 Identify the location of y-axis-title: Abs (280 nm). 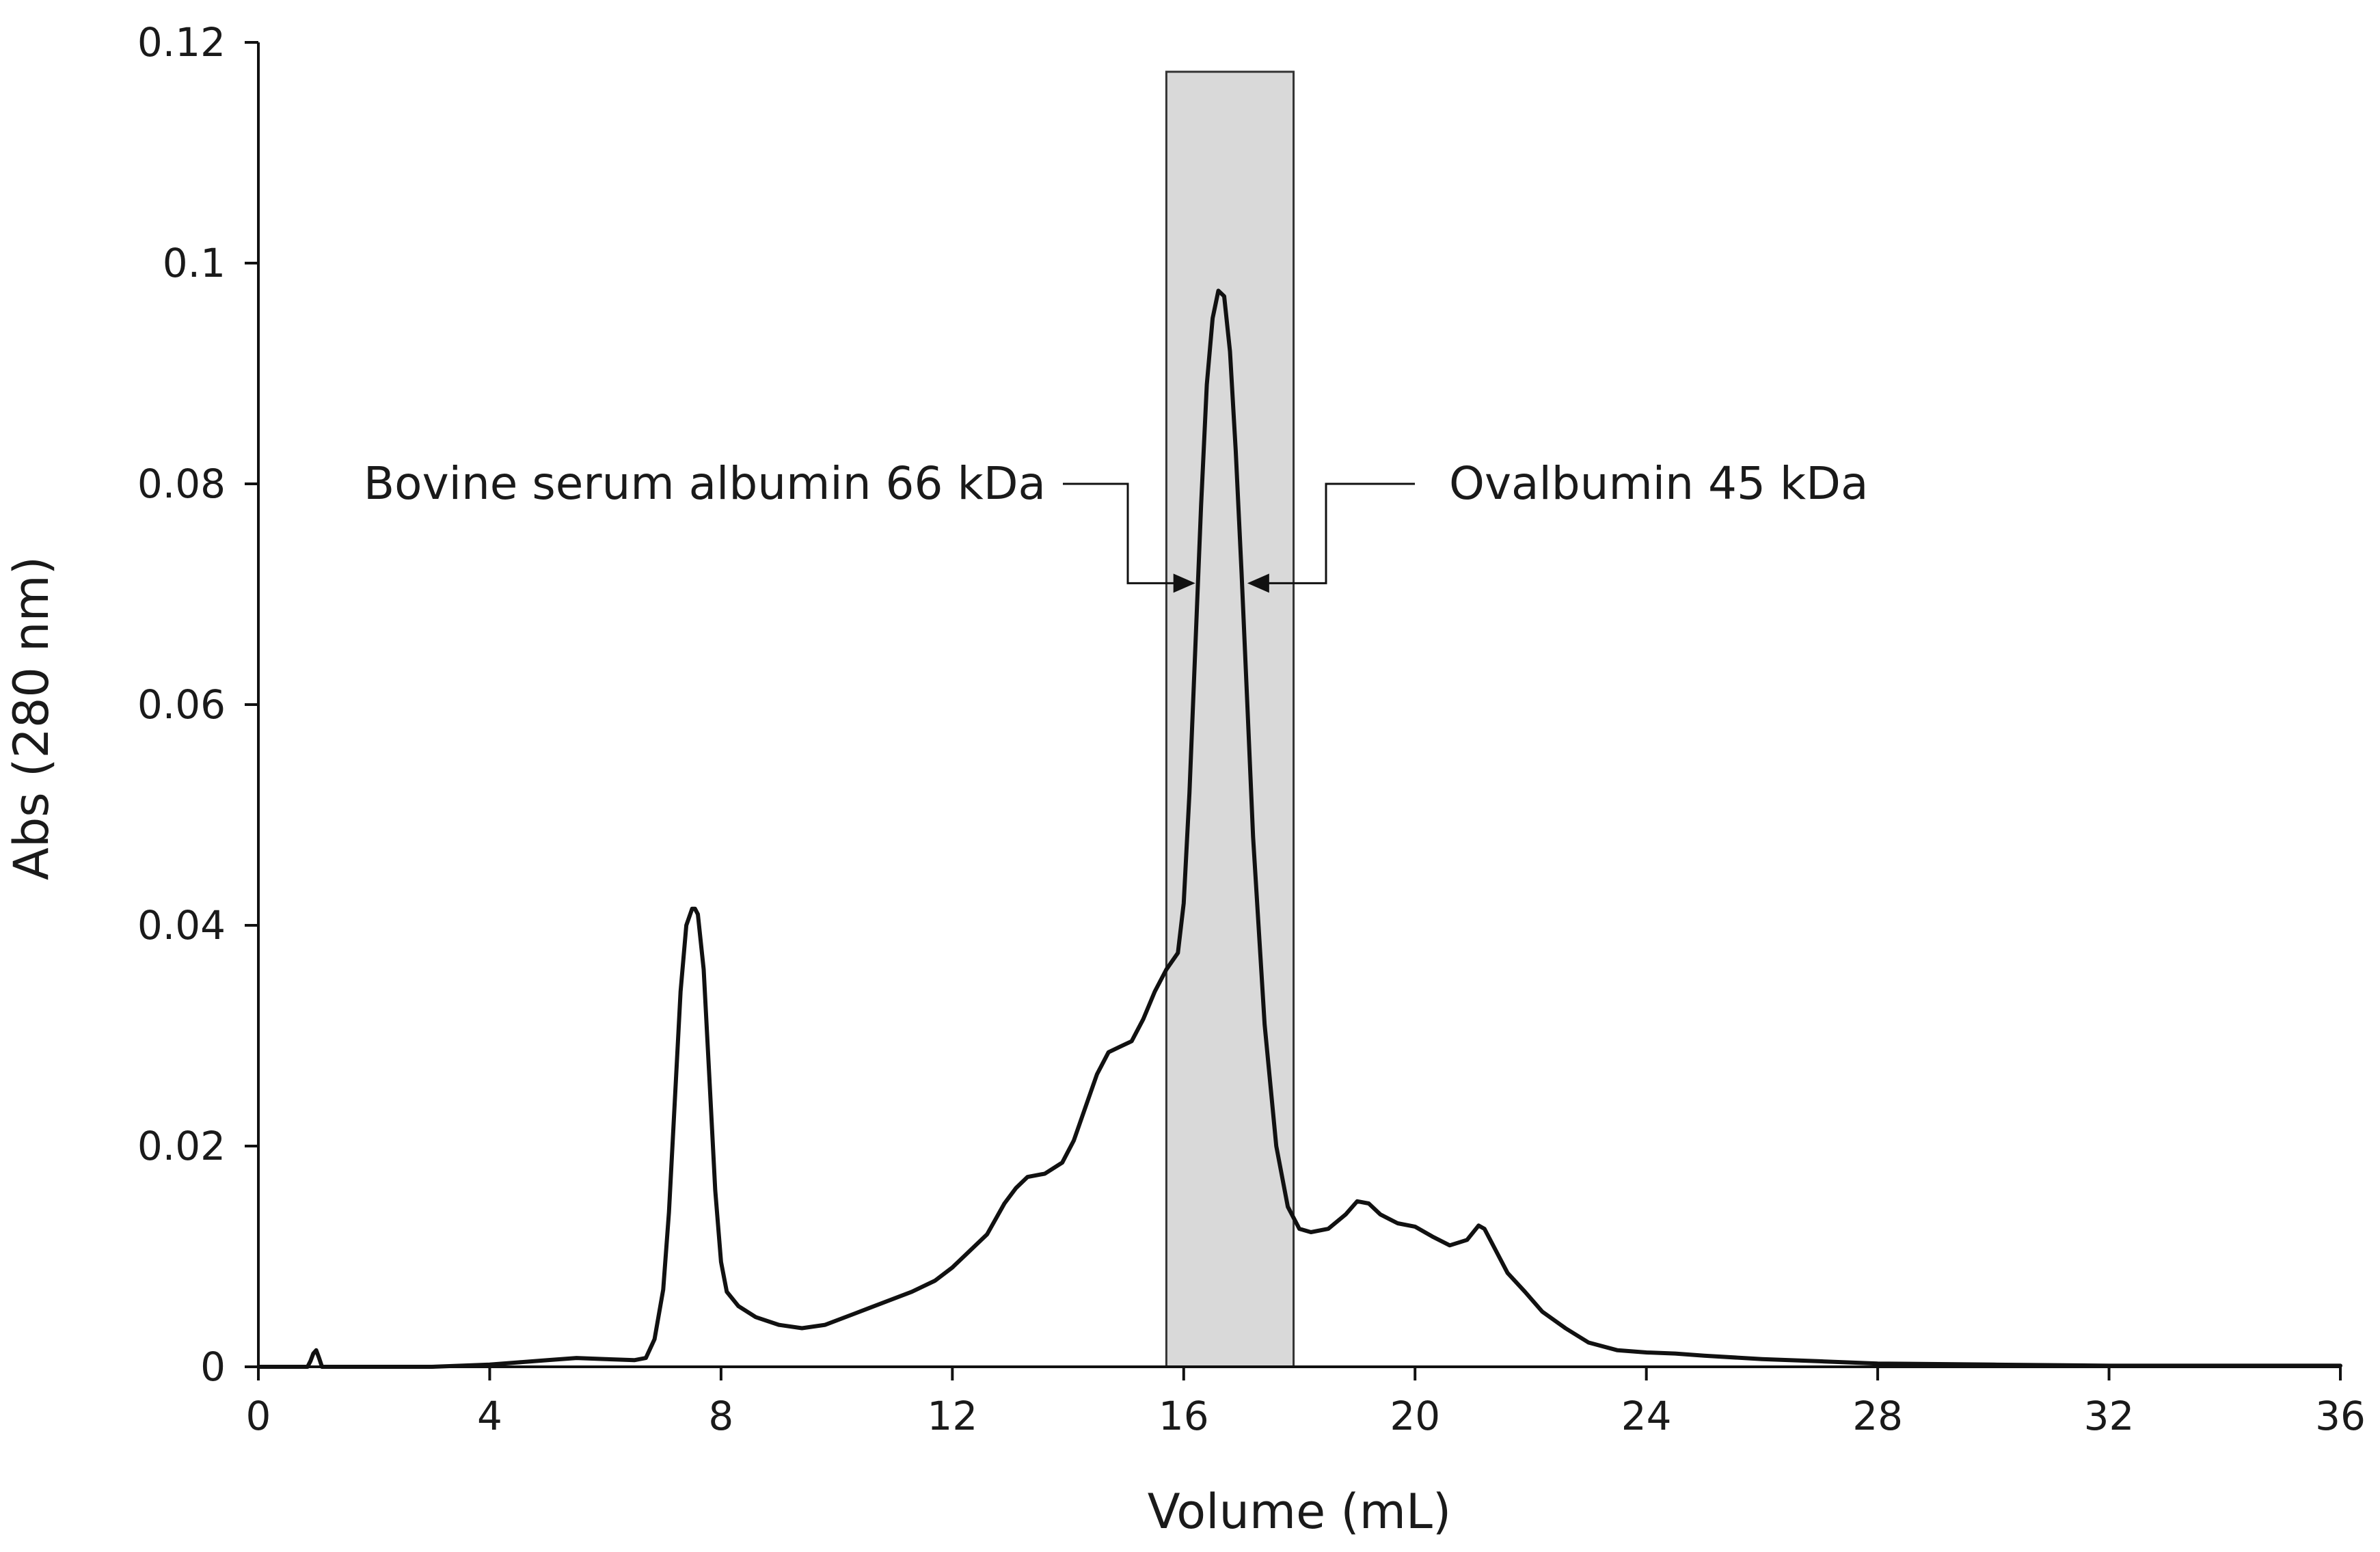
(31, 718).